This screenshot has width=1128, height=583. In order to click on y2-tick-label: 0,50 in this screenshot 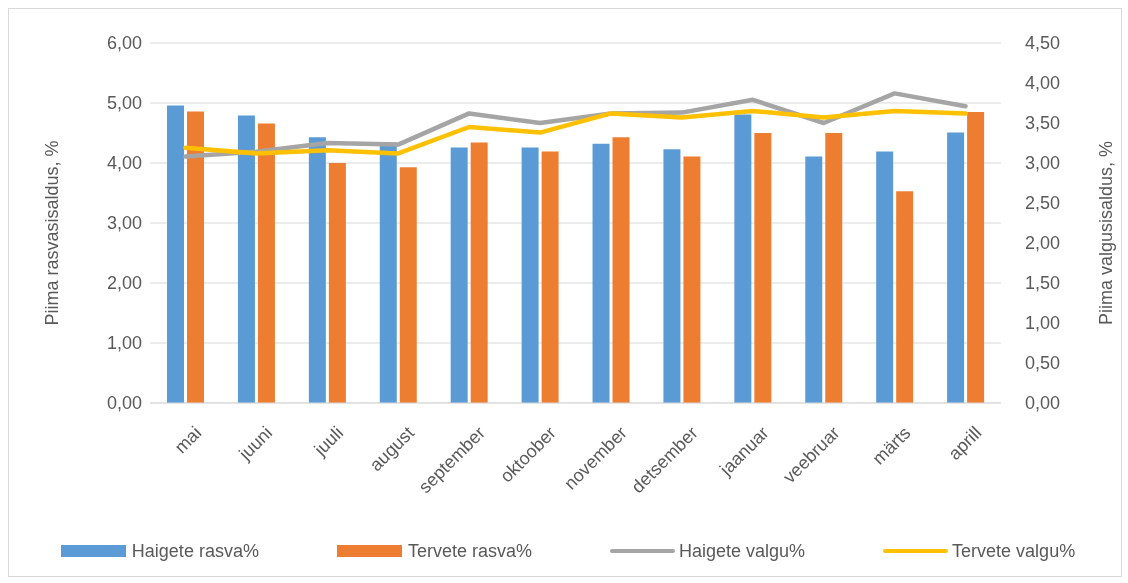, I will do `click(1043, 363)`.